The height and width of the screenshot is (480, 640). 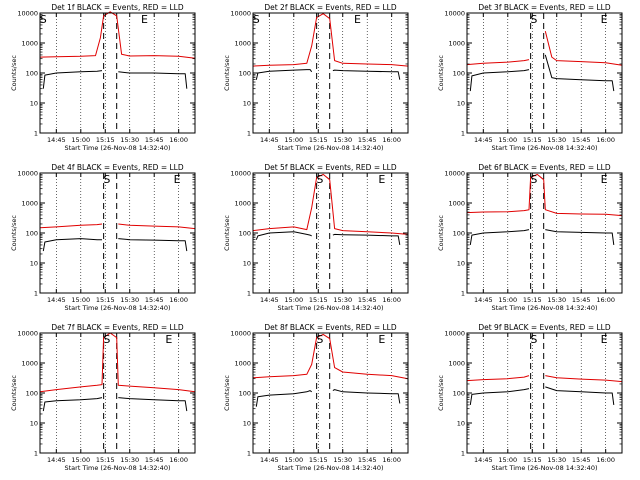 What do you see at coordinates (544, 7) in the screenshot?
I see `panel-title: Det 3f BLACK = Events, RED = LLD` at bounding box center [544, 7].